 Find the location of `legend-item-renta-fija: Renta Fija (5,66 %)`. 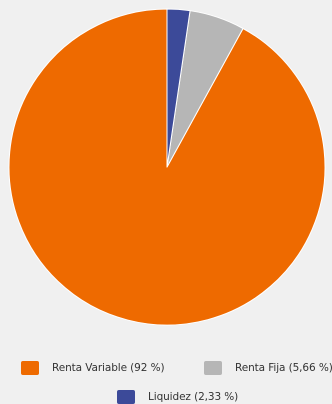

legend-item-renta-fija: Renta Fija (5,66 %) is located at coordinates (268, 368).